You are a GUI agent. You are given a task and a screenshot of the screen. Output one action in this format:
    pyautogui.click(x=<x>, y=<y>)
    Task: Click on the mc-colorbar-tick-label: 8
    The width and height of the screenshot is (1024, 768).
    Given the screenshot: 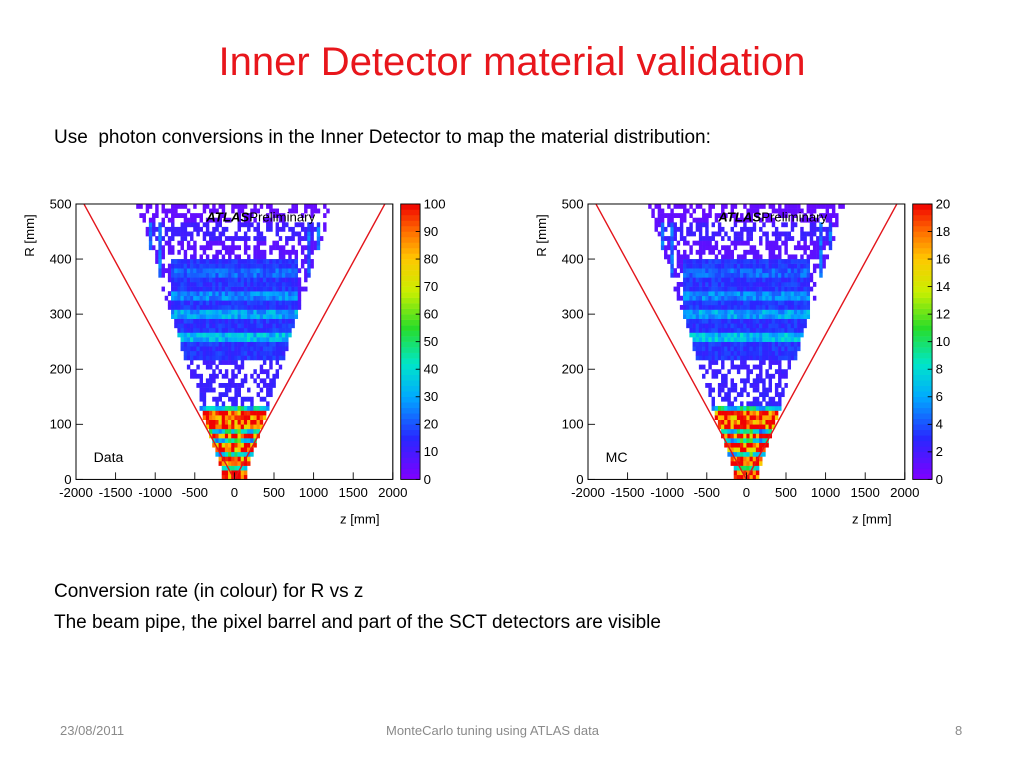 What is the action you would take?
    pyautogui.click(x=939, y=369)
    